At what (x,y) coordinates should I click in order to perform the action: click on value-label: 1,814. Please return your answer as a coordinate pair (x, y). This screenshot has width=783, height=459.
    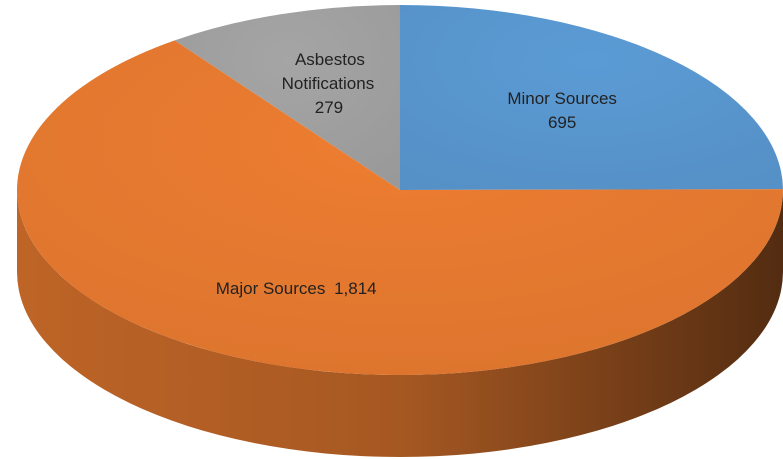
    Looking at the image, I should click on (355, 289).